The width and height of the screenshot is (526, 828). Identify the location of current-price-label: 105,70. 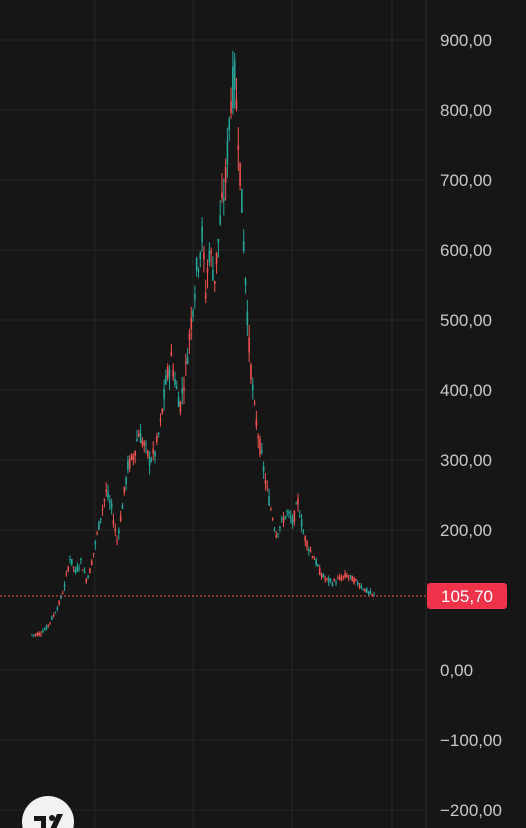
(467, 596).